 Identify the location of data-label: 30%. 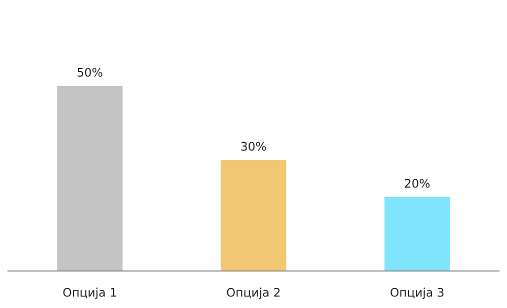
(253, 146).